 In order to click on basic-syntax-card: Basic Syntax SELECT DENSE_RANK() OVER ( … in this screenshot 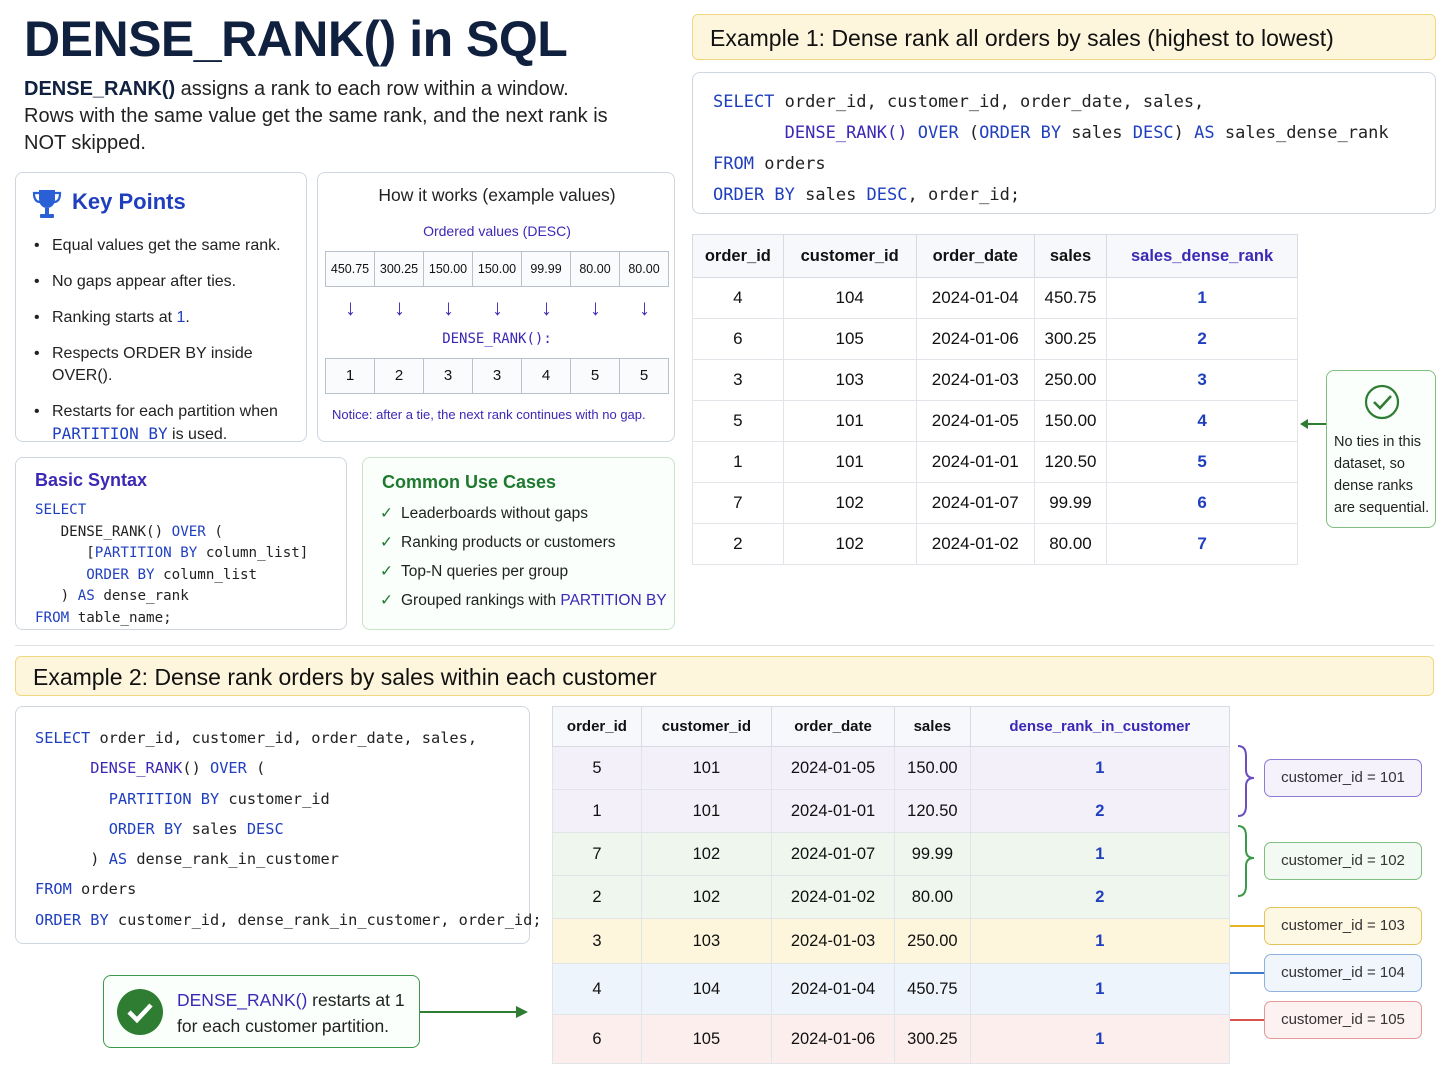, I will do `click(181, 543)`.